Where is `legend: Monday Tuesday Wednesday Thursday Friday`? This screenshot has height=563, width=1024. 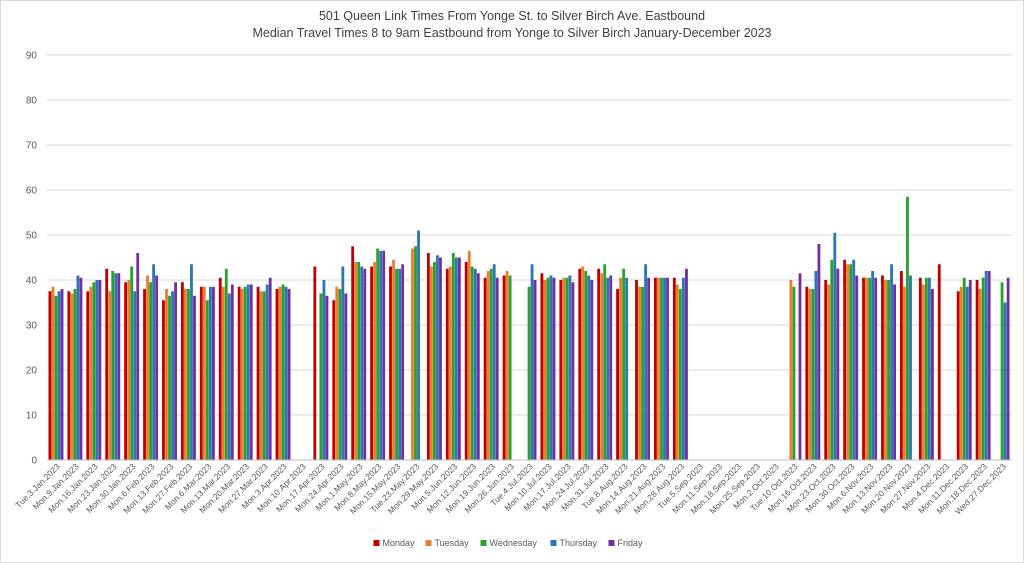 legend: Monday Tuesday Wednesday Thursday Friday is located at coordinates (508, 543).